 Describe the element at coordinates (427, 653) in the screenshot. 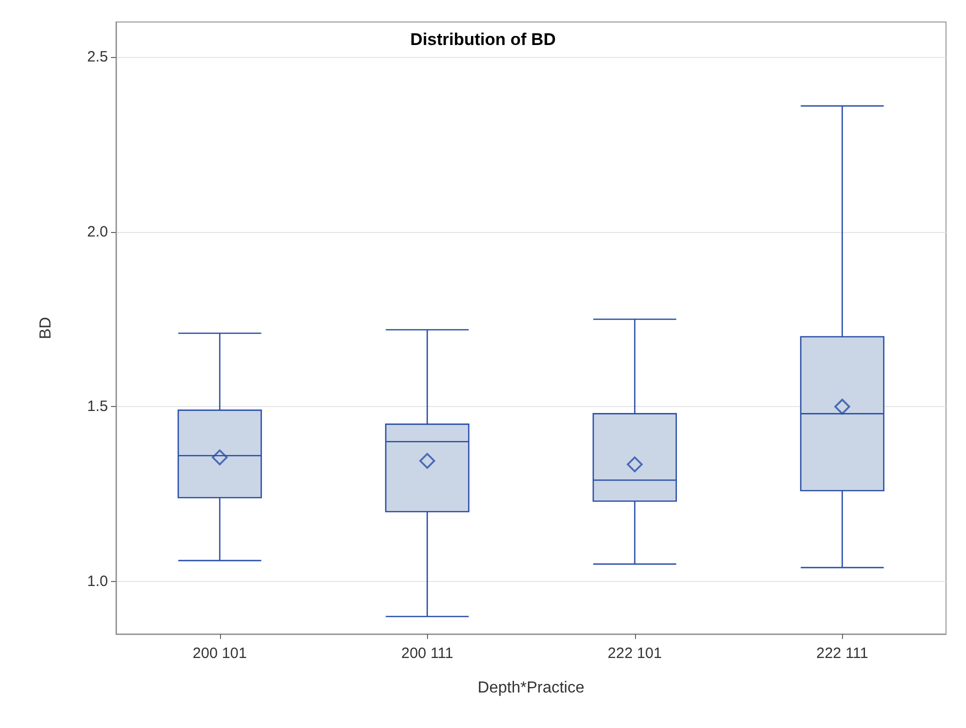

I see `x-tick-label: 200 111` at that location.